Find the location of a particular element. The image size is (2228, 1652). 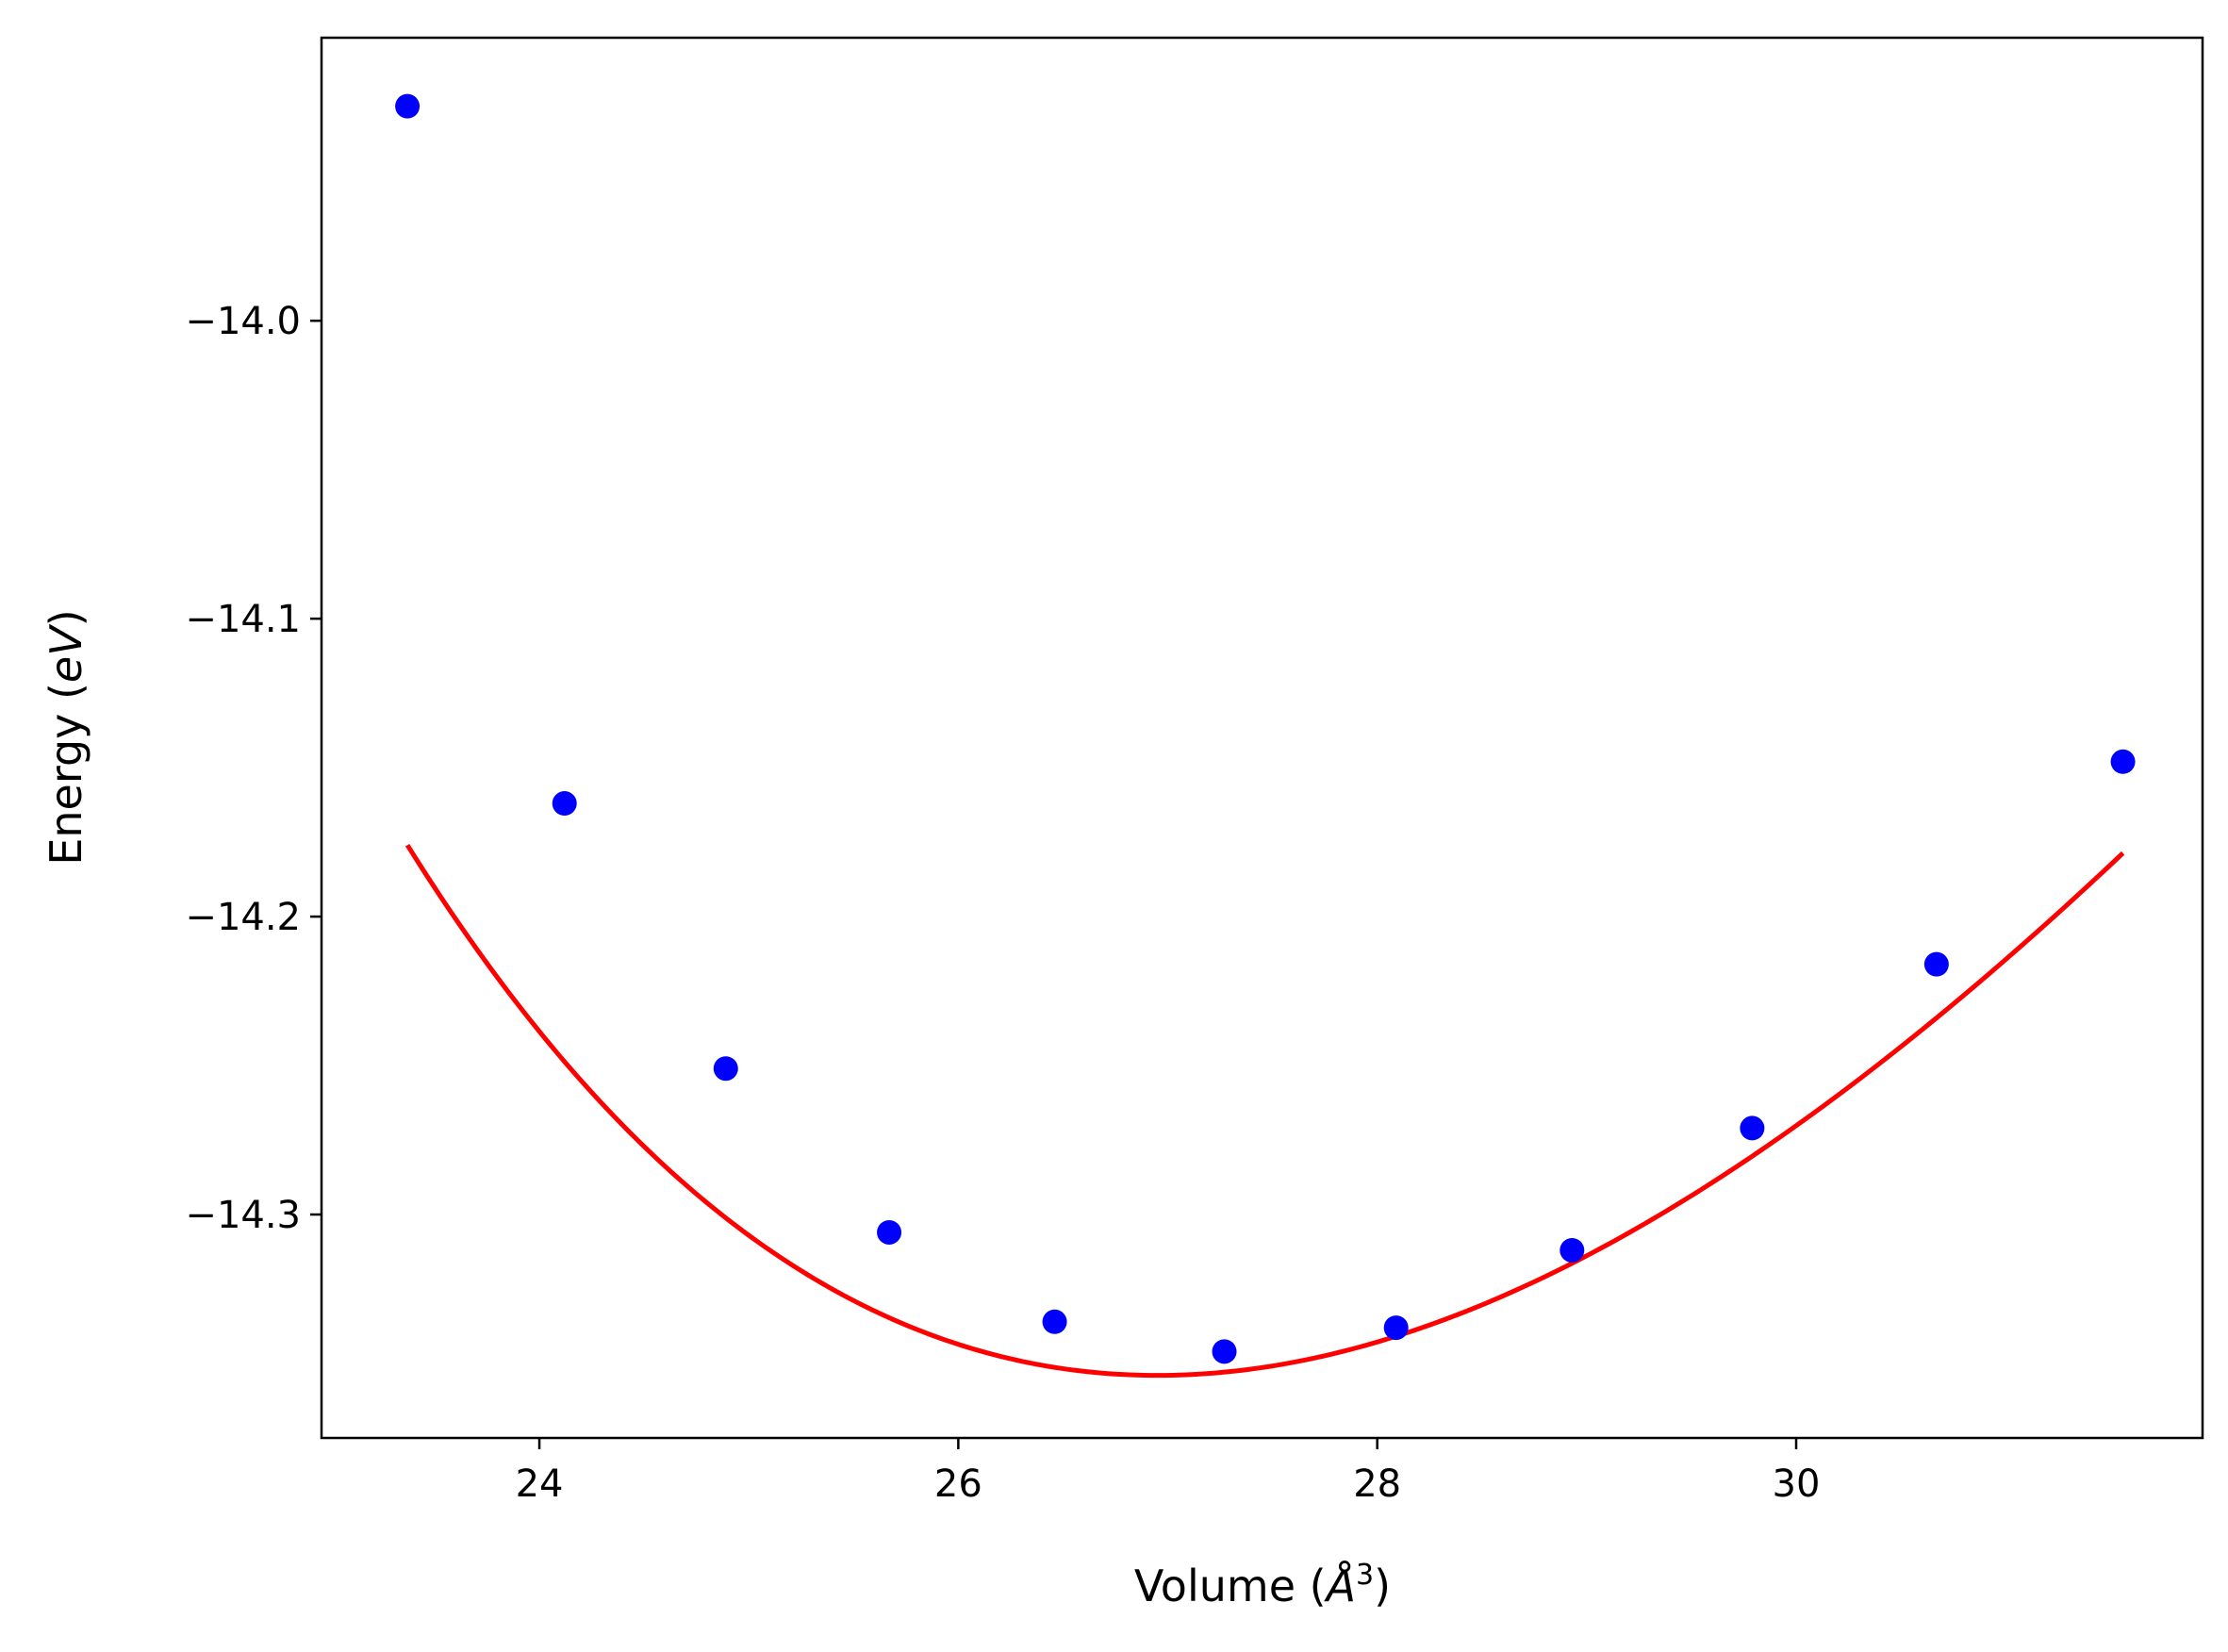

x-tick-label: 26 is located at coordinates (958, 1484).